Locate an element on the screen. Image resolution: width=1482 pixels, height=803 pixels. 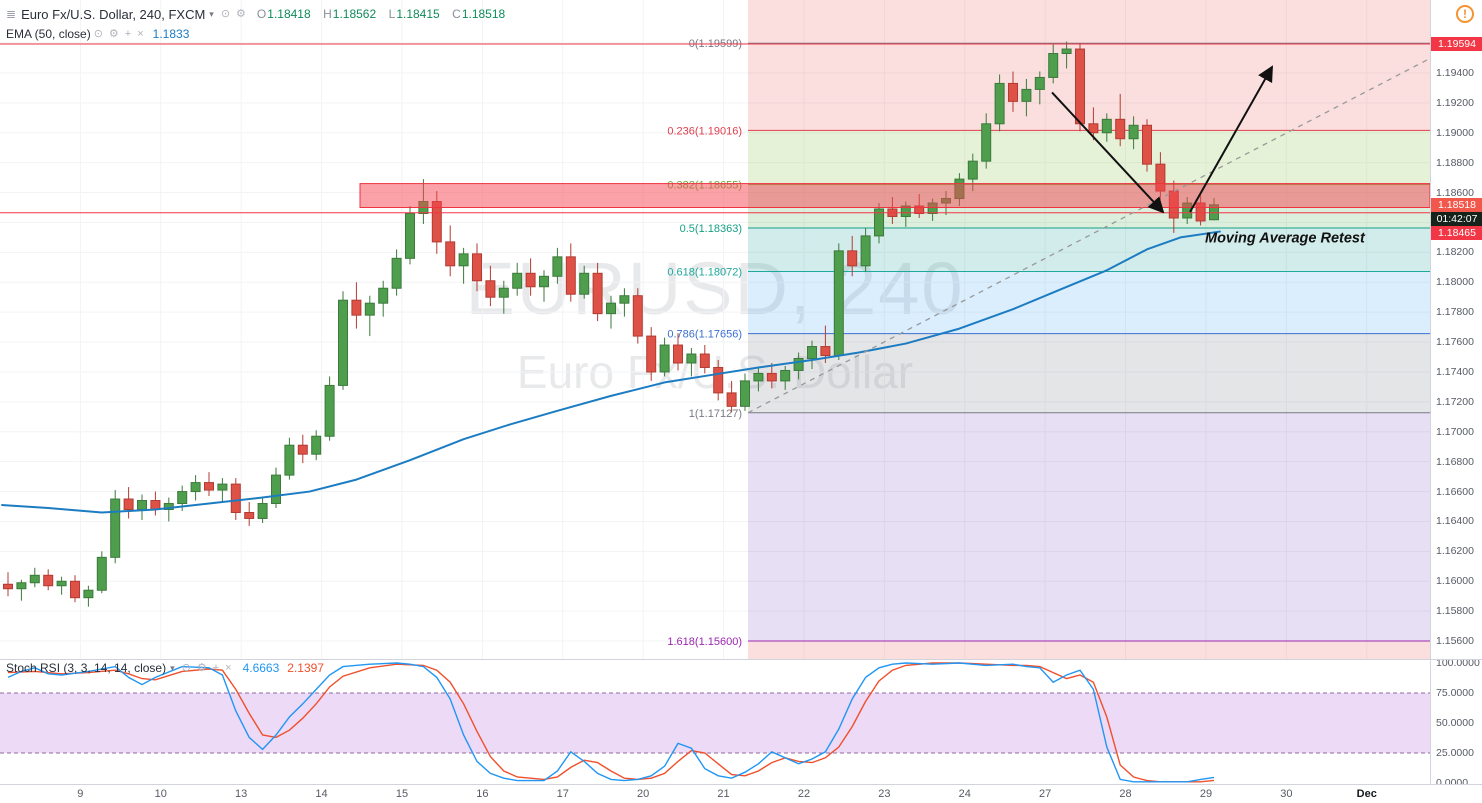
price-tick-label: 1.19000 is located at coordinates (1455, 132).